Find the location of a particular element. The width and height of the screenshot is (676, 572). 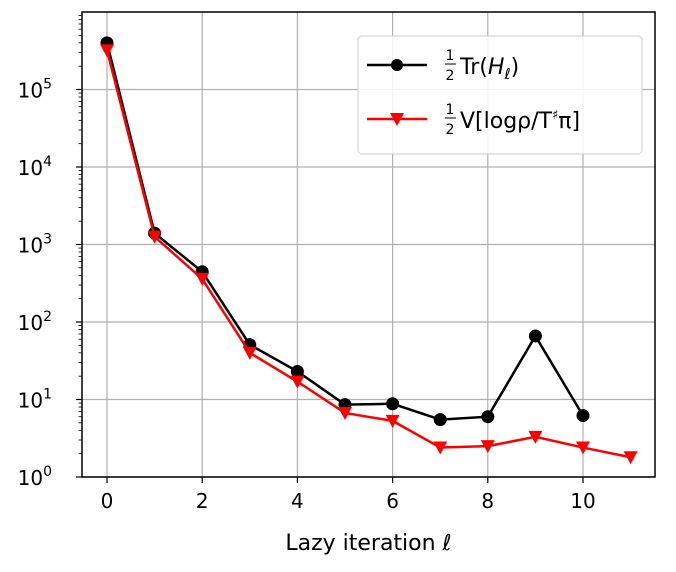

x-tick-label: 0 is located at coordinates (107, 501).